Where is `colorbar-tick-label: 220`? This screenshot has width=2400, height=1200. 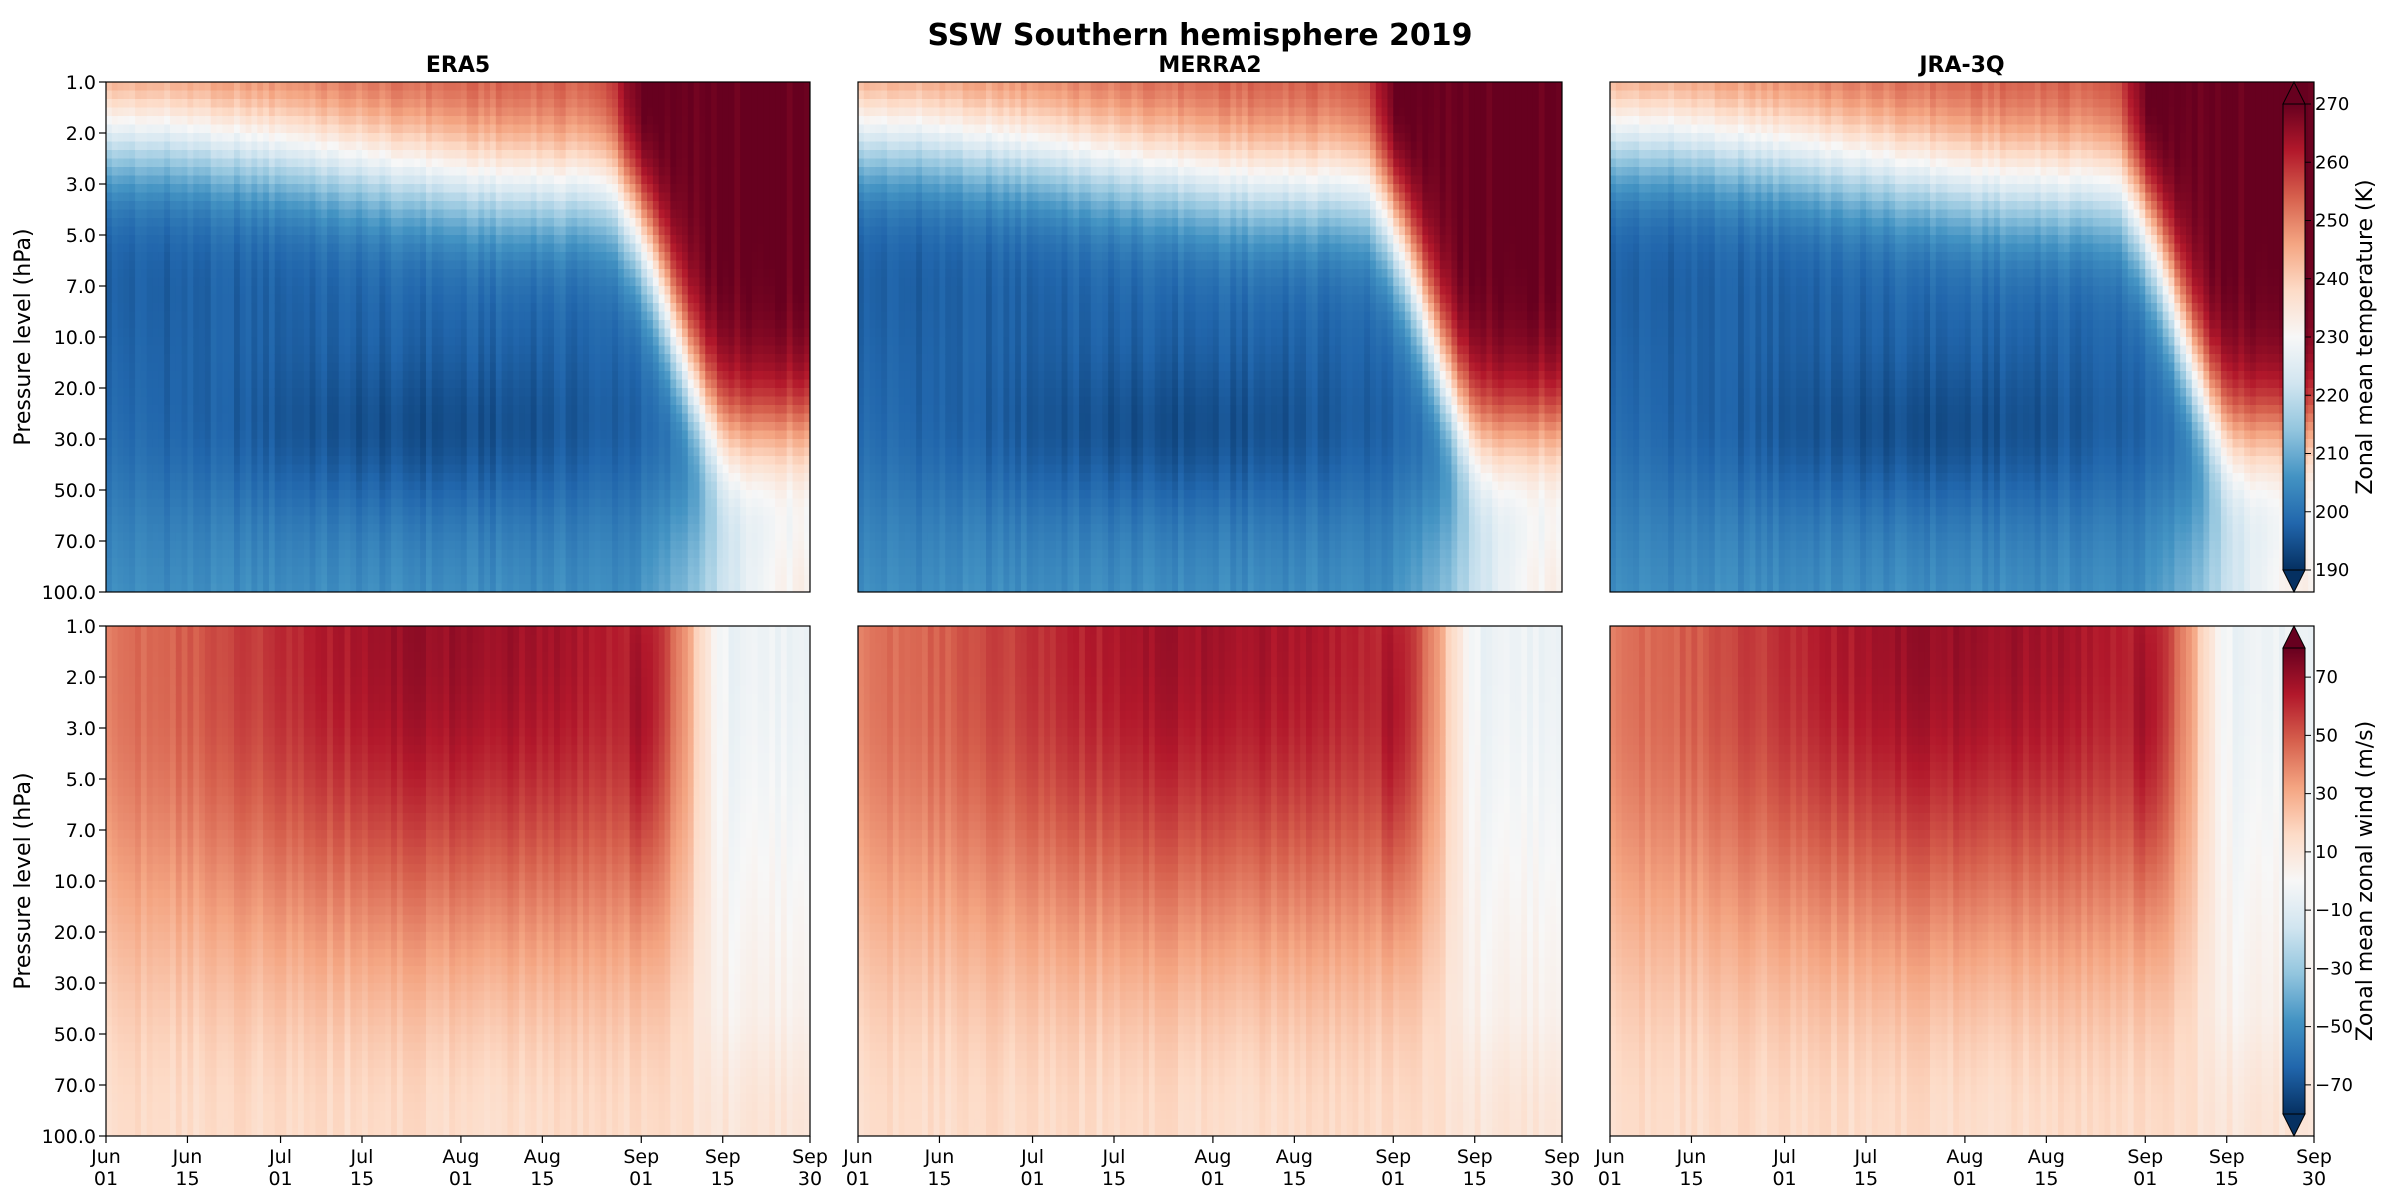 colorbar-tick-label: 220 is located at coordinates (2332, 395).